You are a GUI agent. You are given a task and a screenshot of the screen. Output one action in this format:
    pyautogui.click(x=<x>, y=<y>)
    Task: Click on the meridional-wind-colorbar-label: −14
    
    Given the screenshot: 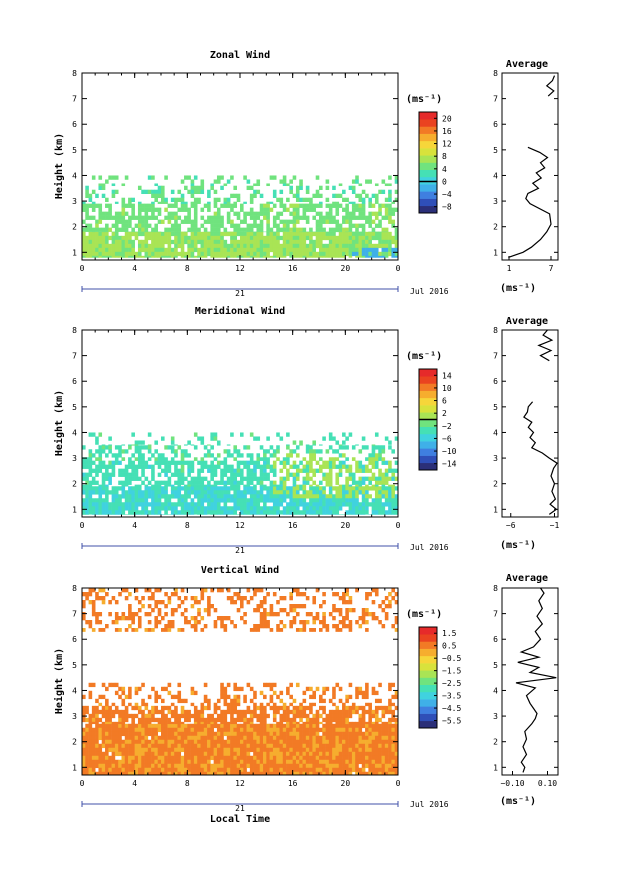 What is the action you would take?
    pyautogui.click(x=449, y=464)
    